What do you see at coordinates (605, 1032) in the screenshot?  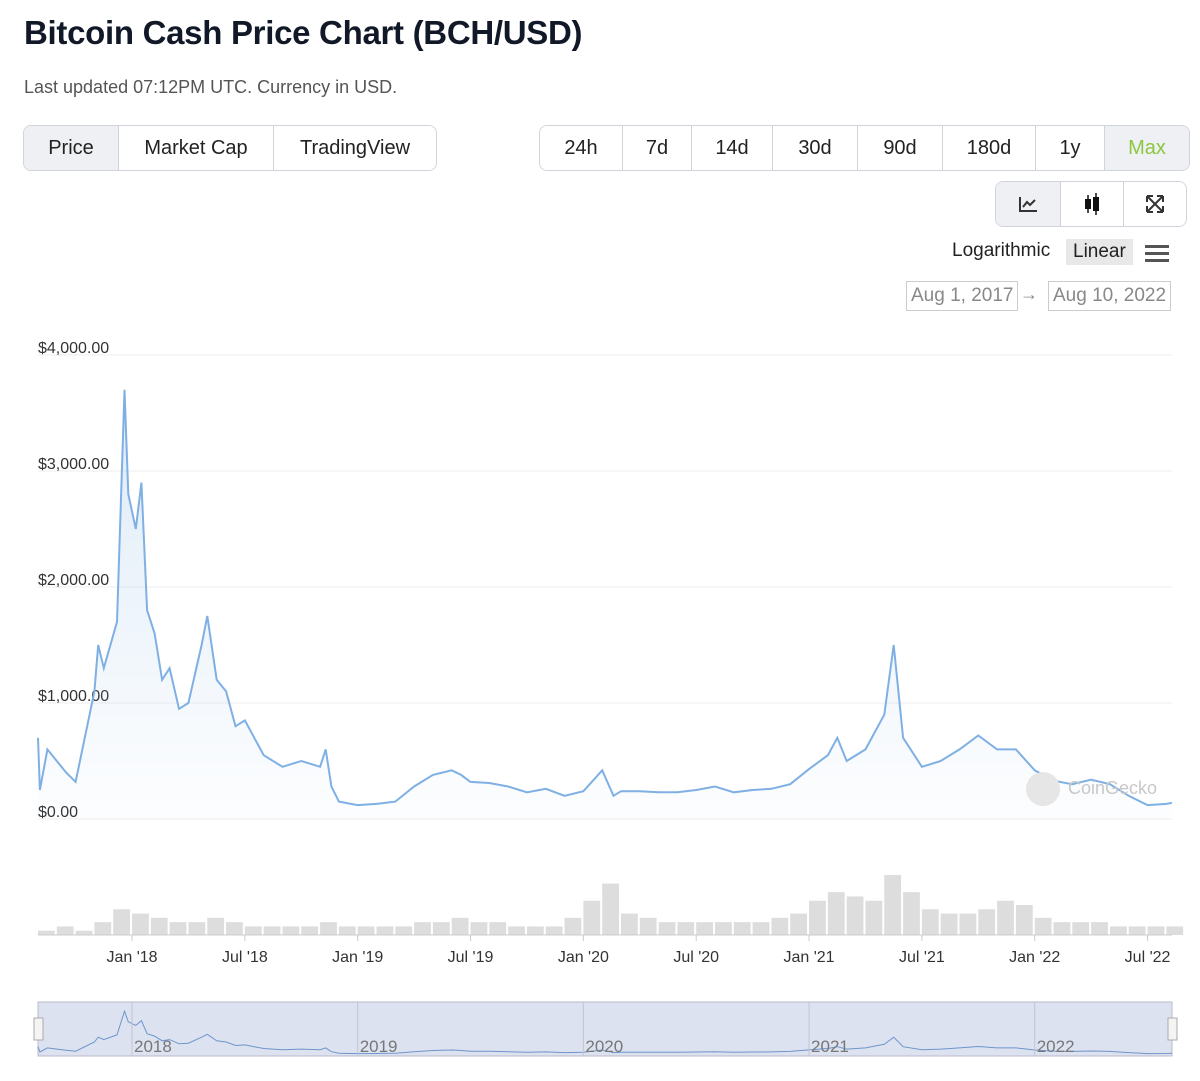 I see `navigator-line` at bounding box center [605, 1032].